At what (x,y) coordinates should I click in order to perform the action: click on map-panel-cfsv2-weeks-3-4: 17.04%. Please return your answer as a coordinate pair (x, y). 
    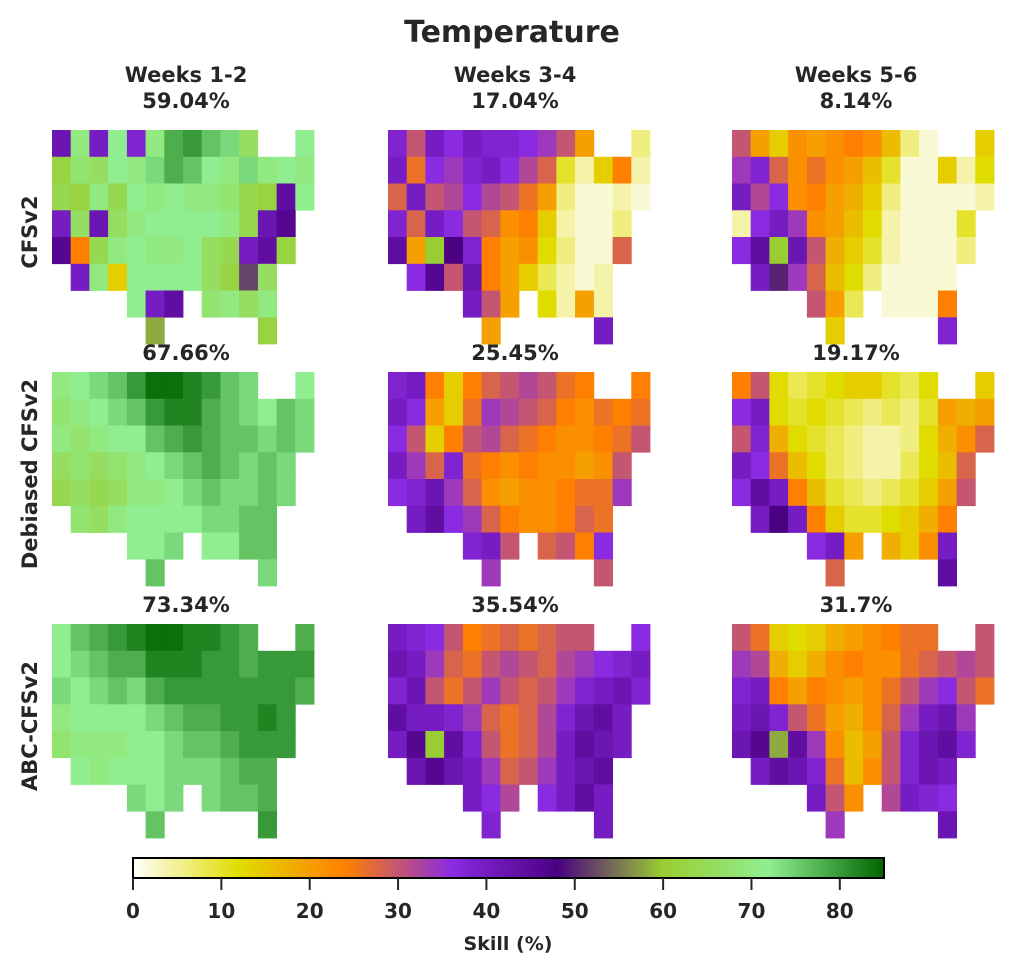
    Looking at the image, I should click on (519, 217).